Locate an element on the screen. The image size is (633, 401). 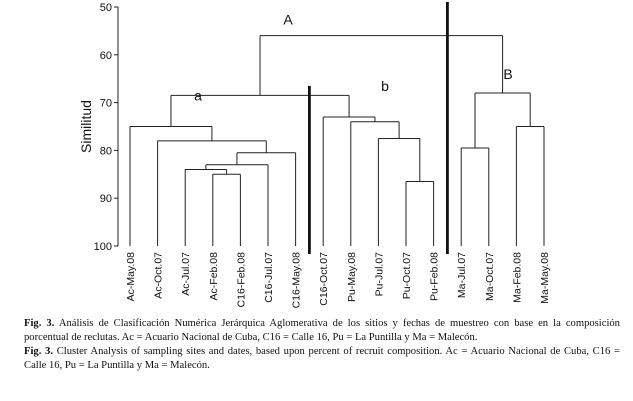
leaf-label: C16-May.08 is located at coordinates (297, 280).